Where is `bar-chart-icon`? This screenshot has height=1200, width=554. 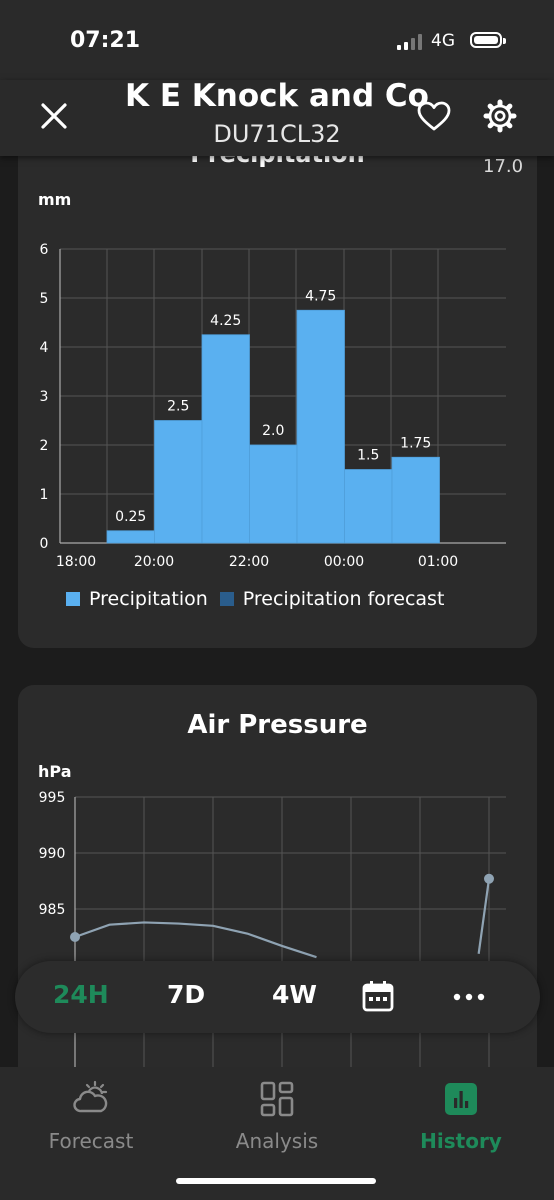
bar-chart-icon is located at coordinates (461, 1099).